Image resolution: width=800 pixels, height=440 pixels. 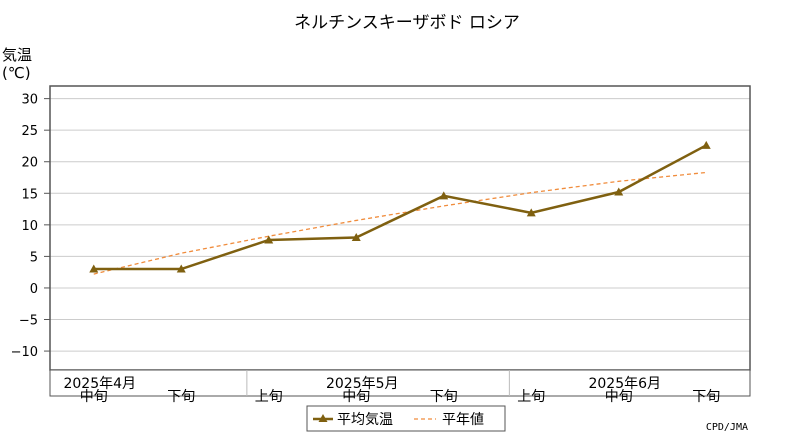 I want to click on y-tick-label: 10, so click(x=29, y=226).